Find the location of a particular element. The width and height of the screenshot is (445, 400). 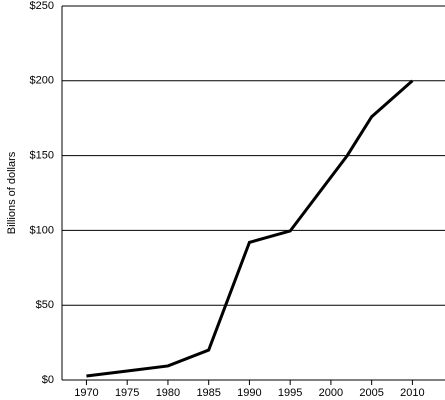

y-tick-label: $200 is located at coordinates (42, 81).